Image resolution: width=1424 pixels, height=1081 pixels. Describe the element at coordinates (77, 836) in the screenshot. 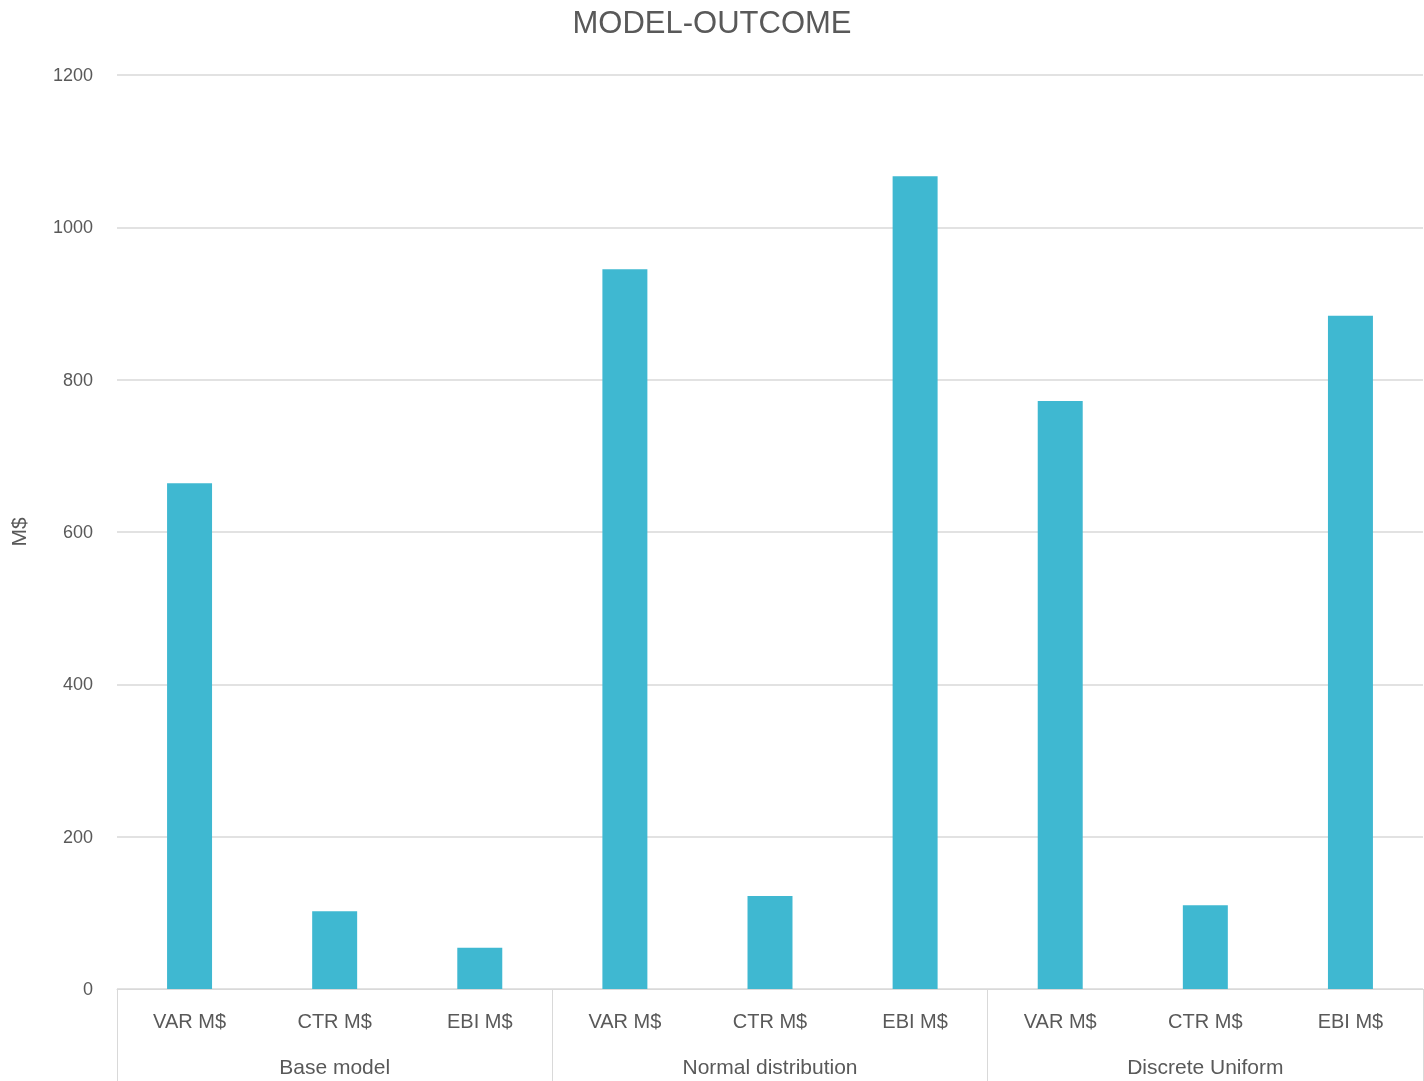

I see `y-tick-label: 200` at that location.